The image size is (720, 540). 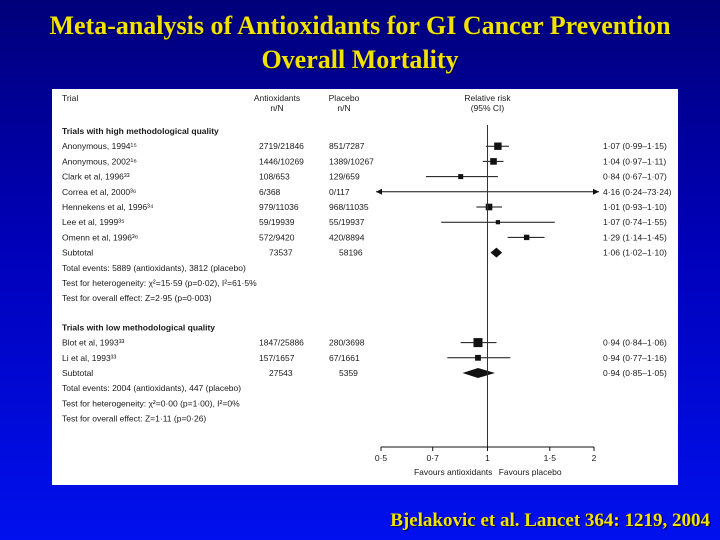 What do you see at coordinates (347, 343) in the screenshot?
I see `study-placebo-n: 280/3698` at bounding box center [347, 343].